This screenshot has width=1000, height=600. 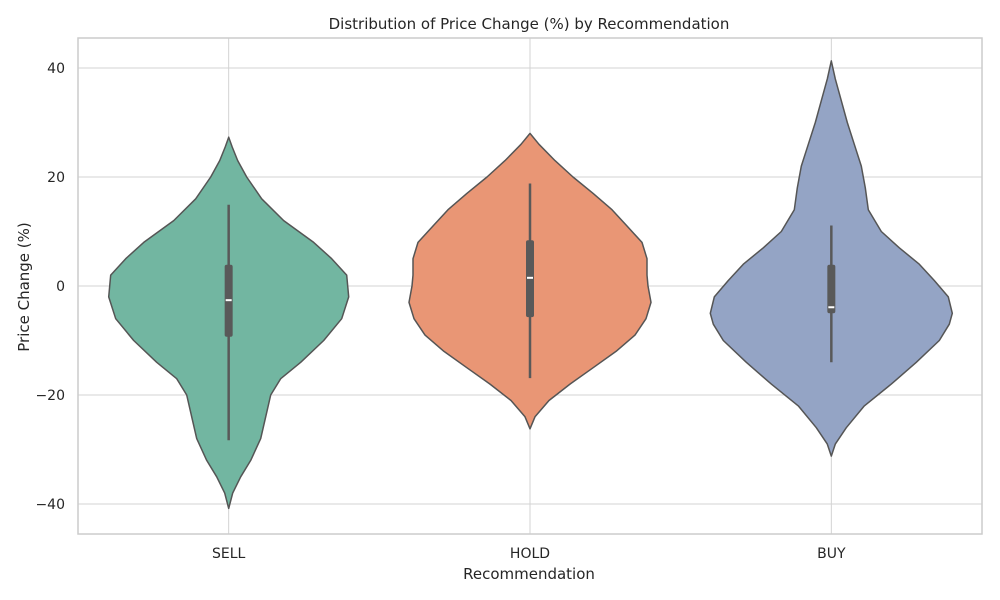 I want to click on y-tick-label: −20, so click(x=50, y=396).